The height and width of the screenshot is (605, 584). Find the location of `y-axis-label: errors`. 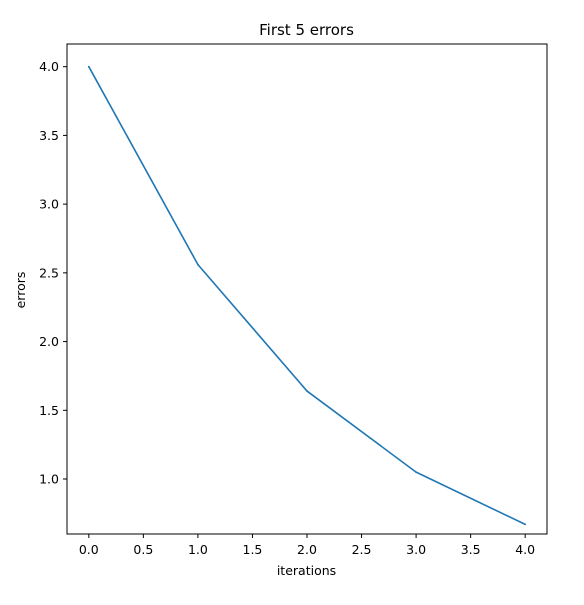

y-axis-label: errors is located at coordinates (20, 290).